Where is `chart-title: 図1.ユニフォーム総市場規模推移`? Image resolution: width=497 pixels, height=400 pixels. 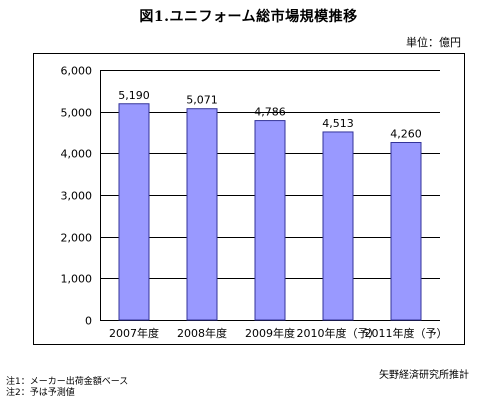 chart-title: 図1.ユニフォーム総市場規模推移 is located at coordinates (248, 17).